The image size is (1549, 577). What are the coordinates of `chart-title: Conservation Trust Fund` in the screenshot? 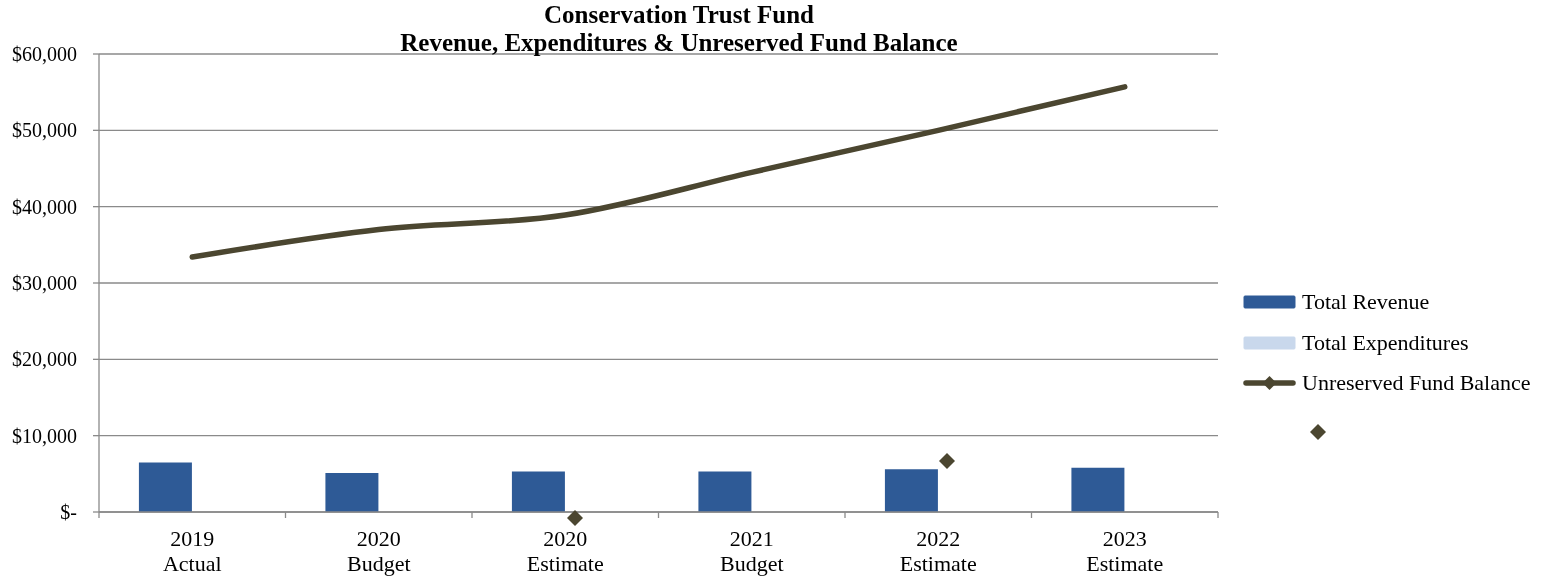 It's located at (679, 15).